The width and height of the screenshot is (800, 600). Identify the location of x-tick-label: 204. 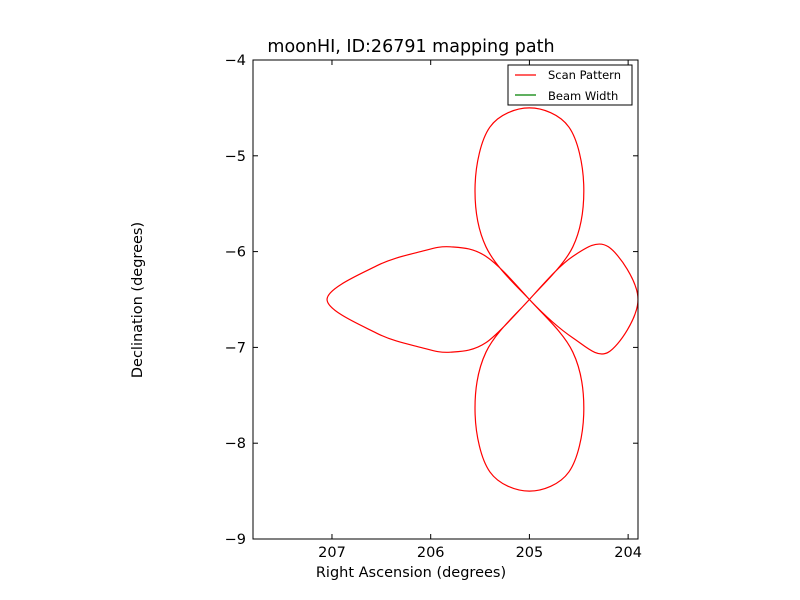
(628, 553).